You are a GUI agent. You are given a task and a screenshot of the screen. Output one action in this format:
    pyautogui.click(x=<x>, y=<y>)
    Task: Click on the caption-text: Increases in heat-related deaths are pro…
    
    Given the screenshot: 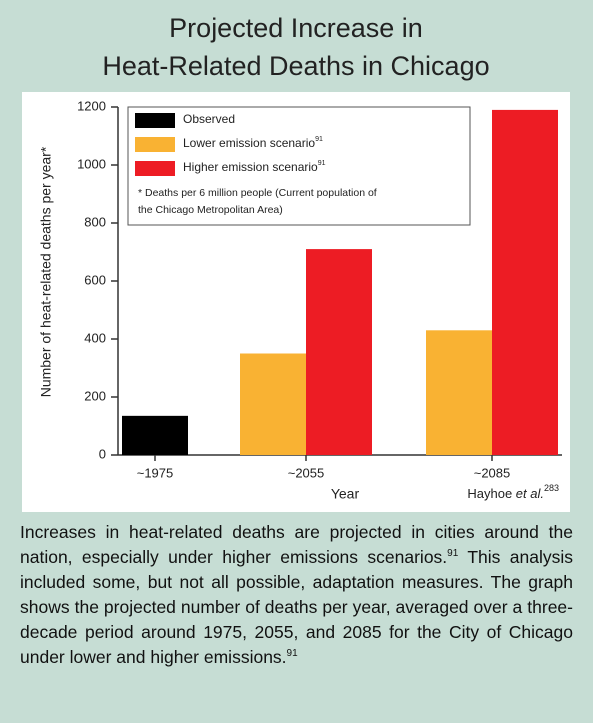 What is the action you would take?
    pyautogui.click(x=296, y=544)
    